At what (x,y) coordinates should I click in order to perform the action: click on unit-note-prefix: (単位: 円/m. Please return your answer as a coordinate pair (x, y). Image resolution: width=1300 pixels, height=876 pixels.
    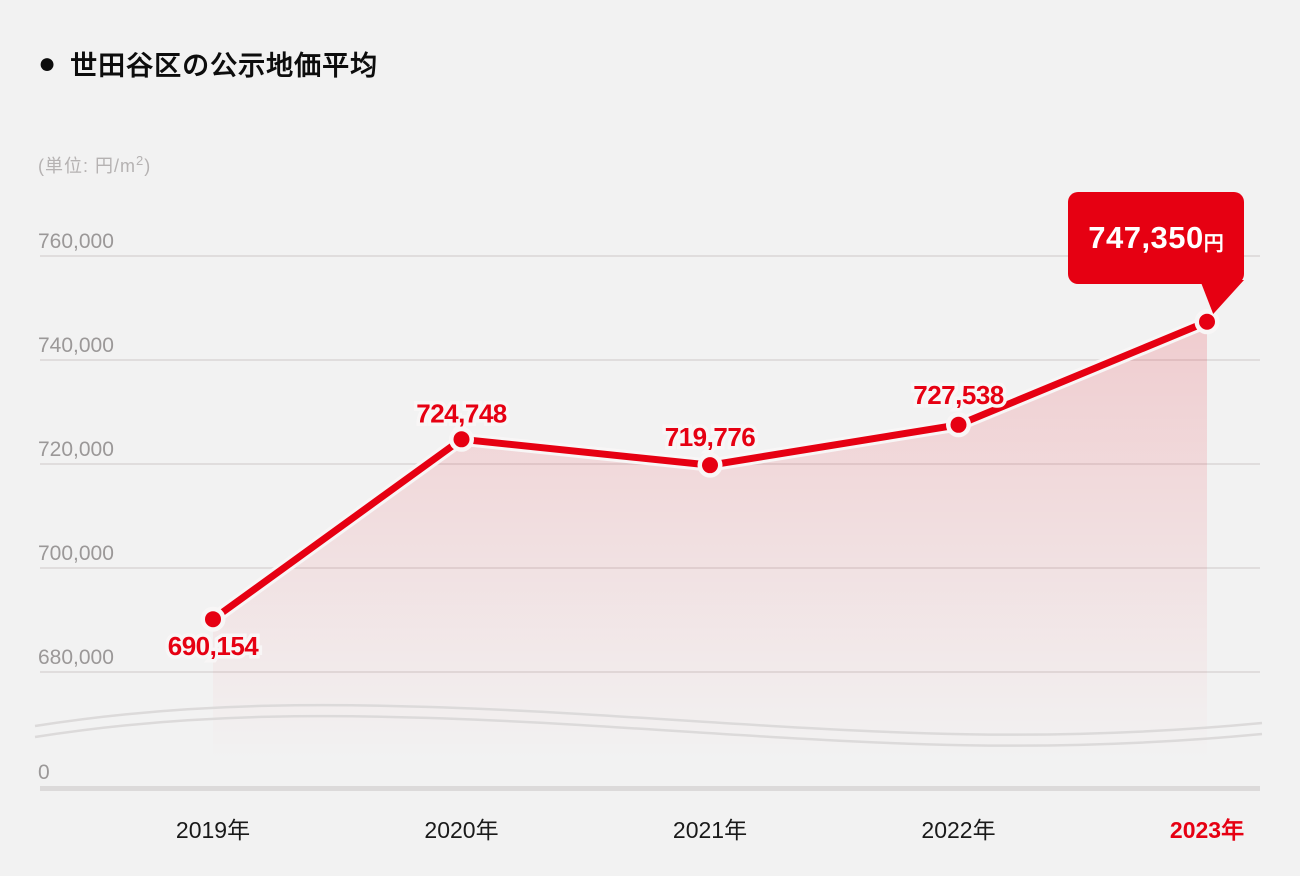
    Looking at the image, I should click on (87, 166).